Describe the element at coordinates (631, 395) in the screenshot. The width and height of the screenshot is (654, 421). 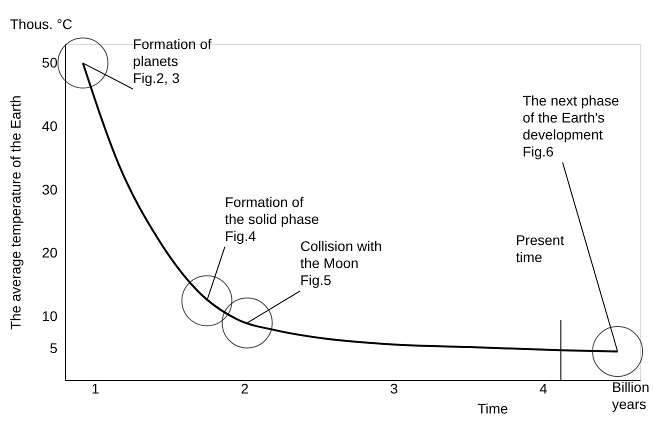
I see `annotation: Billion years` at that location.